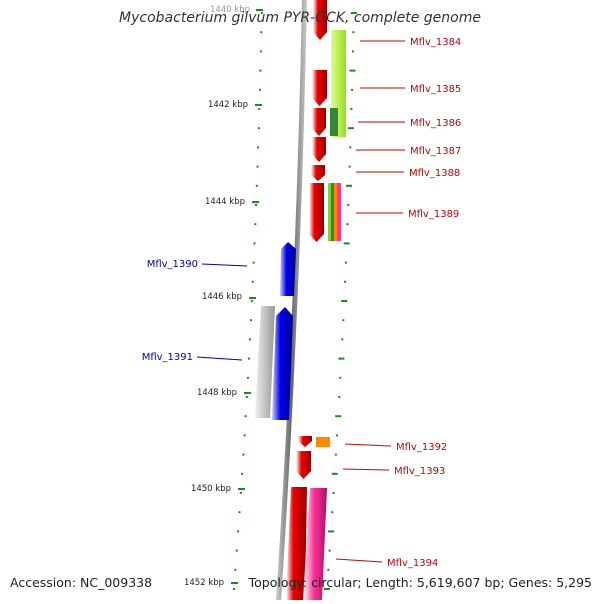 This screenshot has height=604, width=600. I want to click on bp-label: 1440 kbp, so click(230, 10).